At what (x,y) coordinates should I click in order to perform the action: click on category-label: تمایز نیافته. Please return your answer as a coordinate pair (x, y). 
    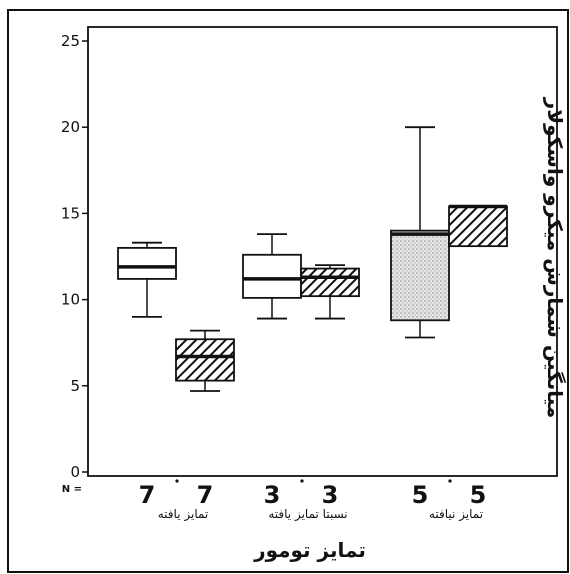
    Looking at the image, I should click on (456, 514).